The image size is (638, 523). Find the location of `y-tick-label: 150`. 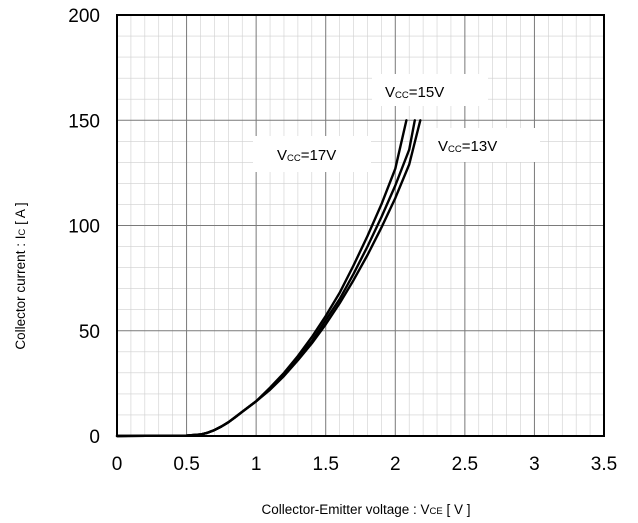

y-tick-label: 150 is located at coordinates (84, 121).